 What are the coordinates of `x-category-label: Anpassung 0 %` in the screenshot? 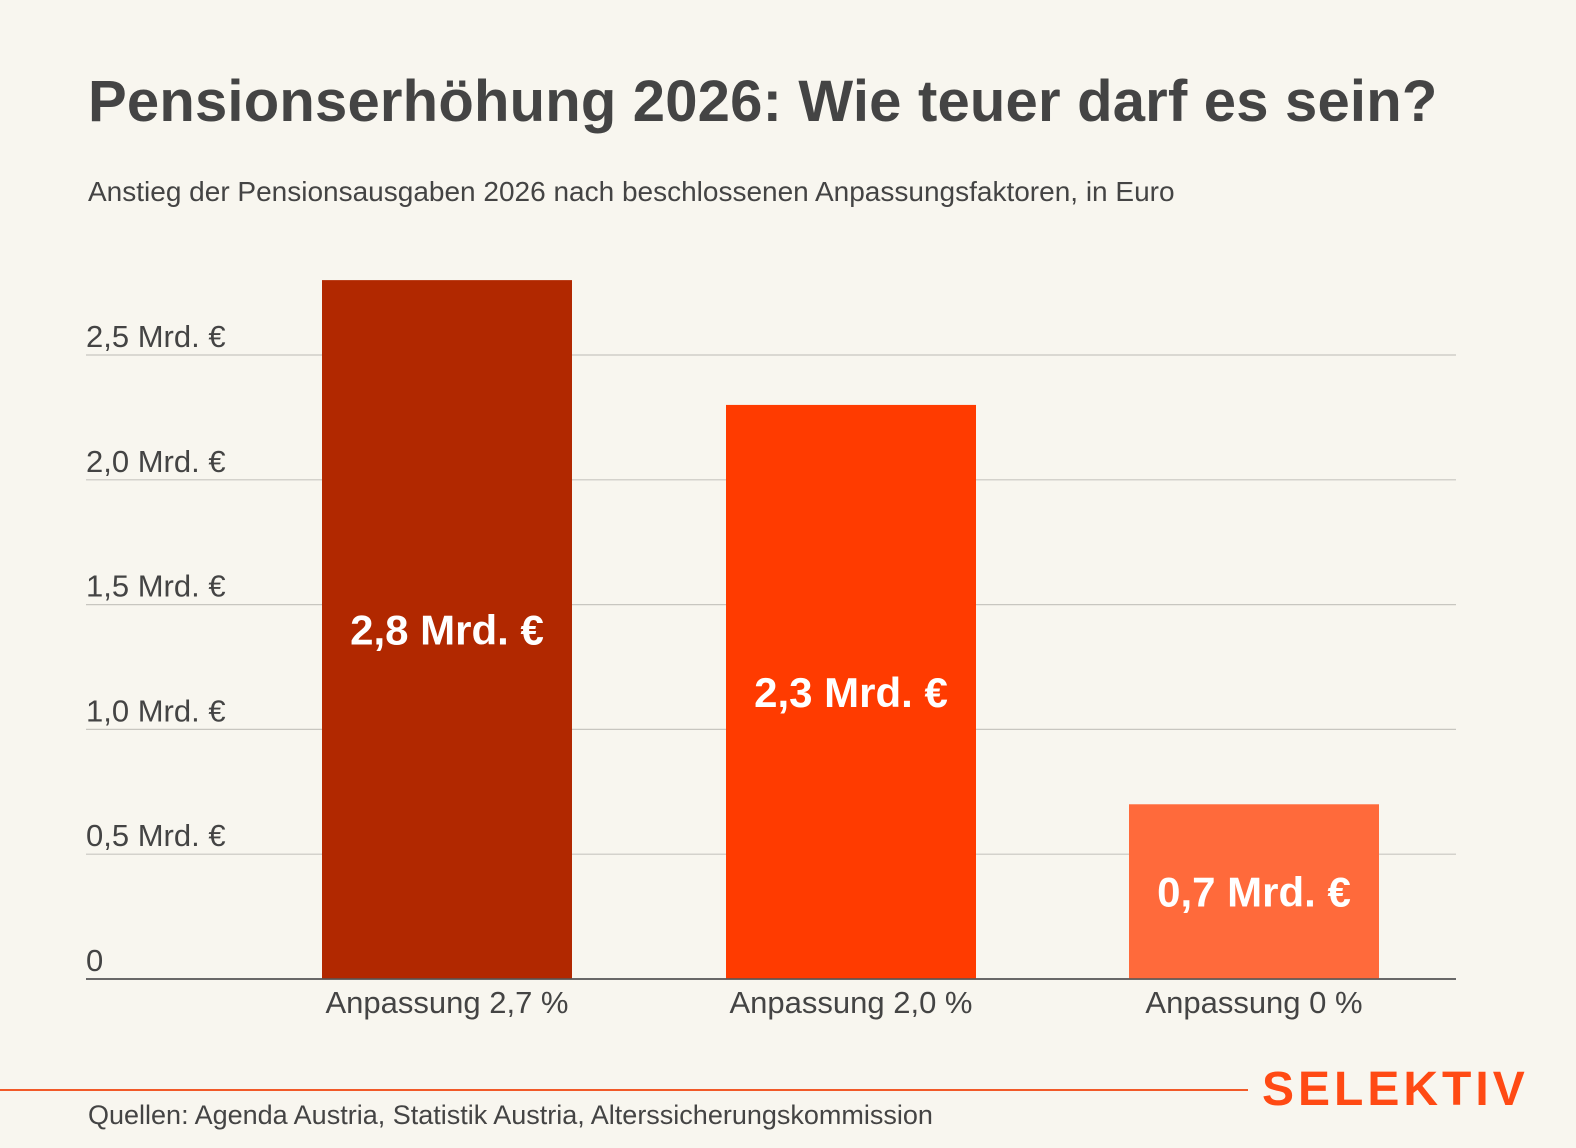 It's located at (1253, 1002).